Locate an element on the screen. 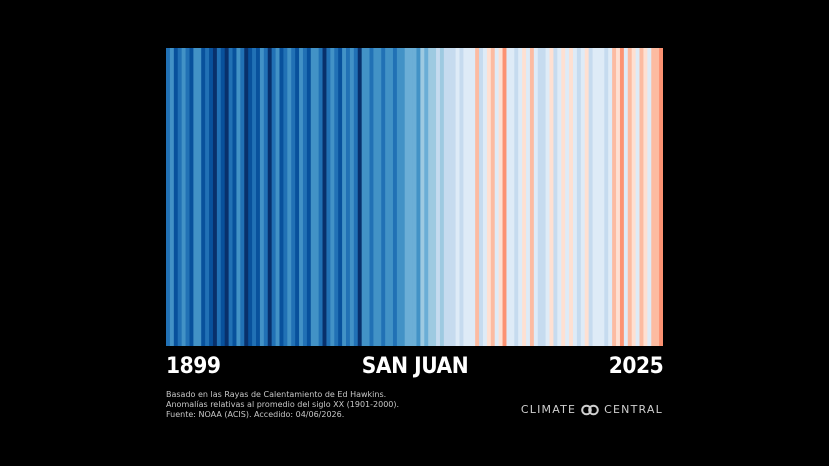 This screenshot has height=466, width=829. linked-rings-icon is located at coordinates (590, 409).